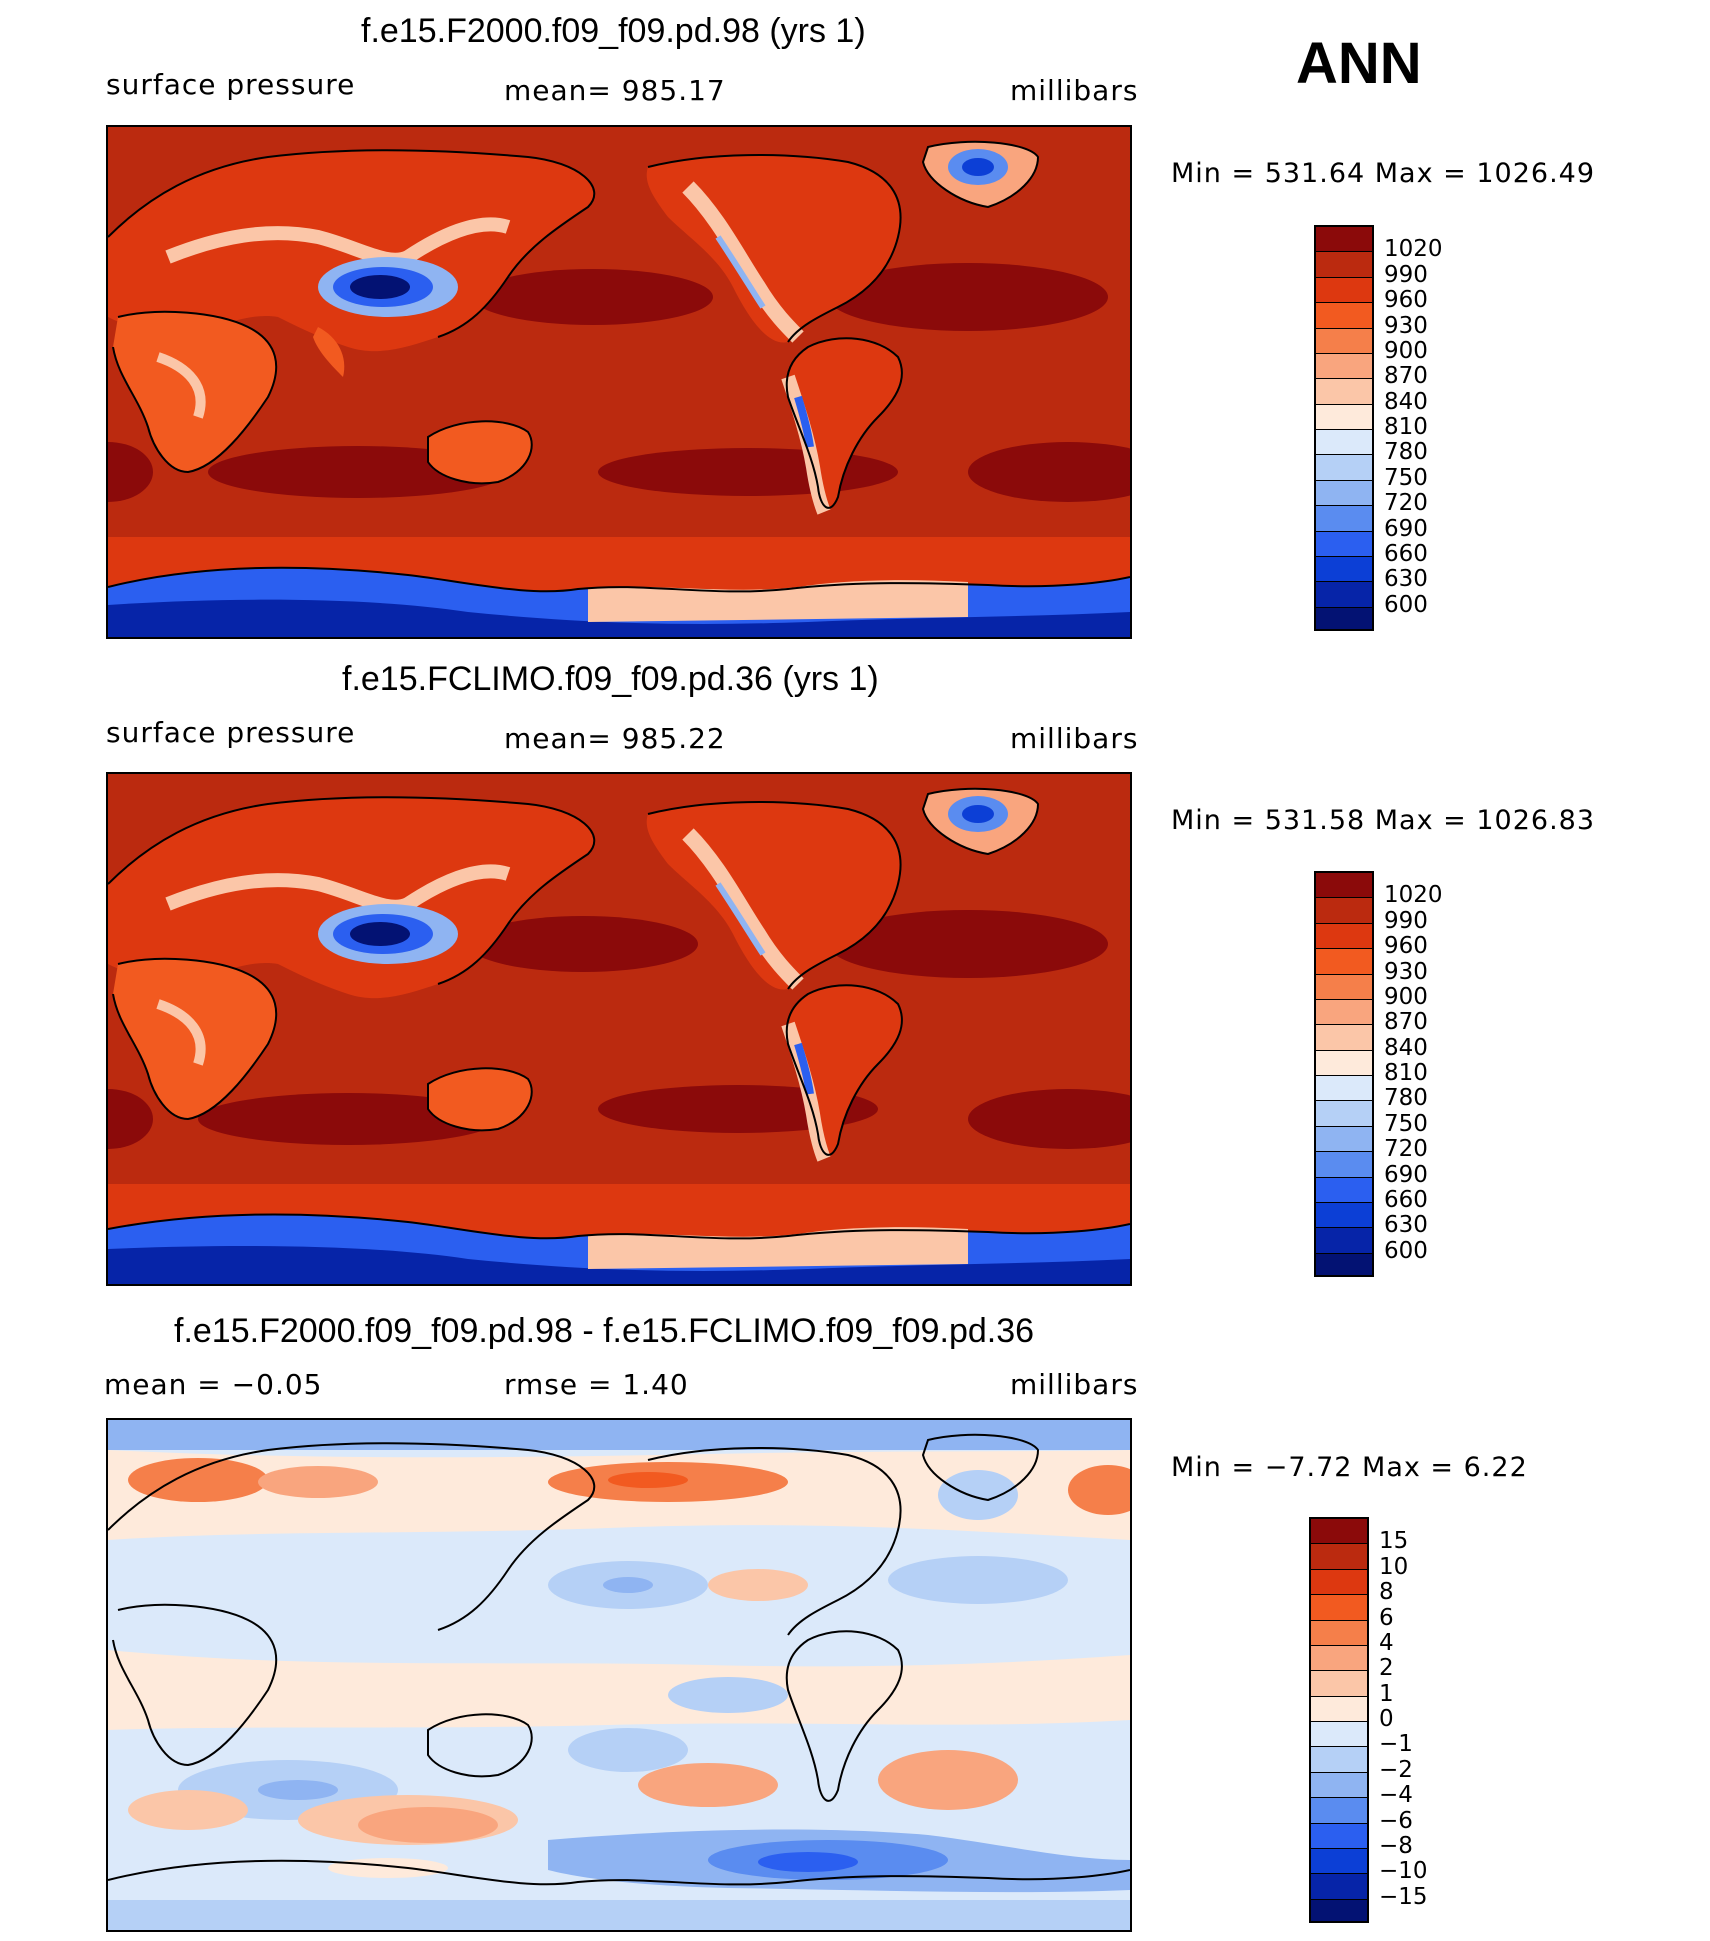 The height and width of the screenshot is (1941, 1710). Describe the element at coordinates (1386, 1693) in the screenshot. I see `colorbar-label: 1` at that location.